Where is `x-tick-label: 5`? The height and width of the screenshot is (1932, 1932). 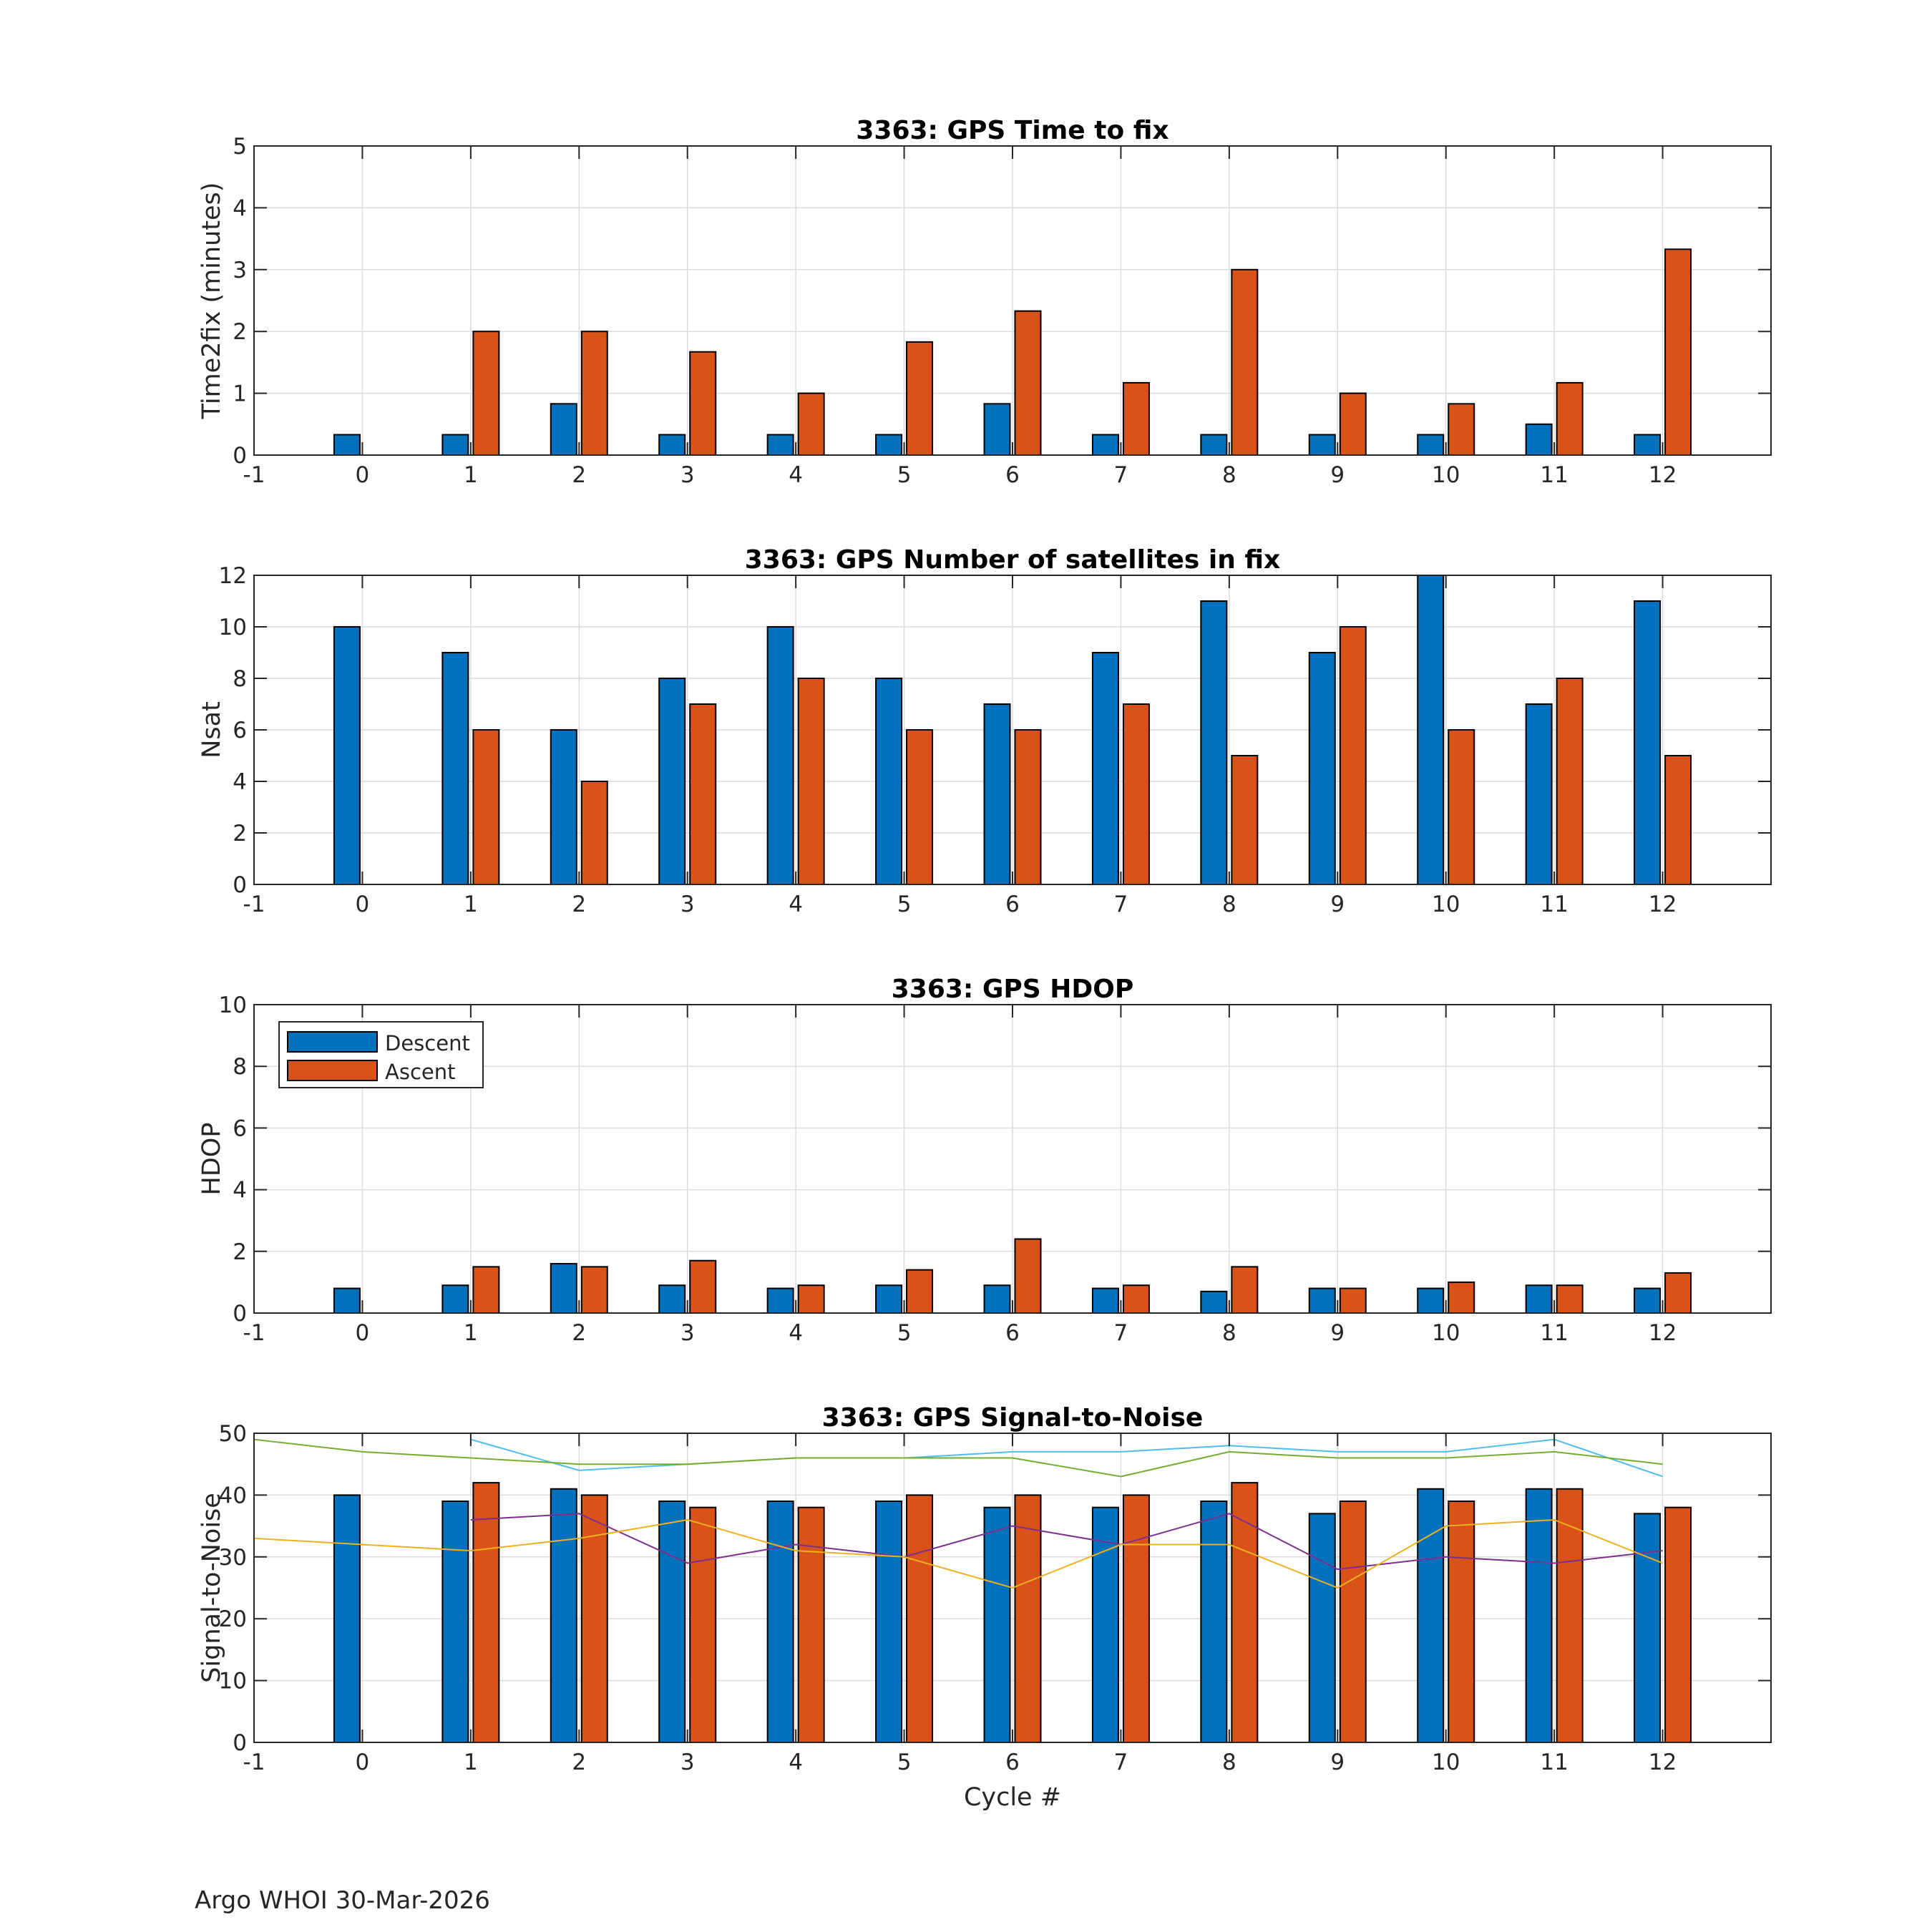 x-tick-label: 5 is located at coordinates (904, 1333).